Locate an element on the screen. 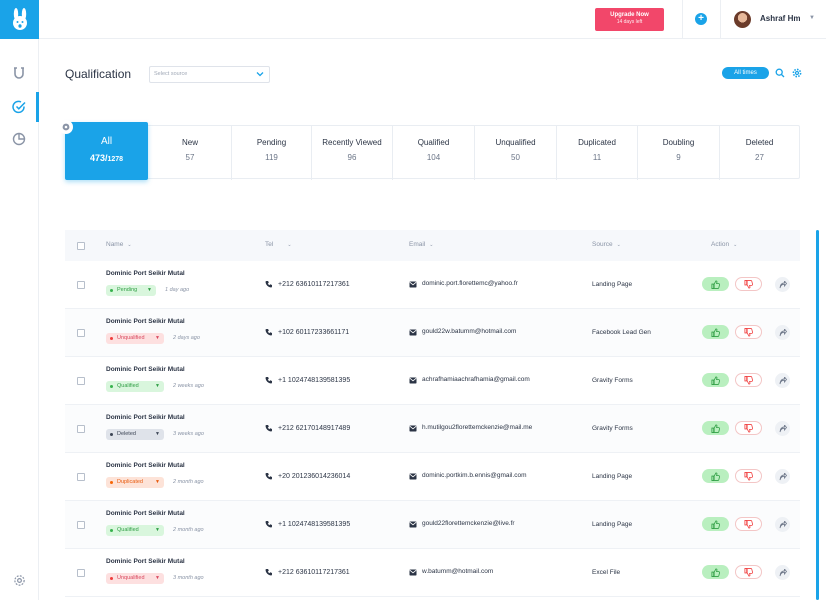 The width and height of the screenshot is (826, 600). lead-email: h.mutilgou2florettemckenzie@mail.me is located at coordinates (477, 427).